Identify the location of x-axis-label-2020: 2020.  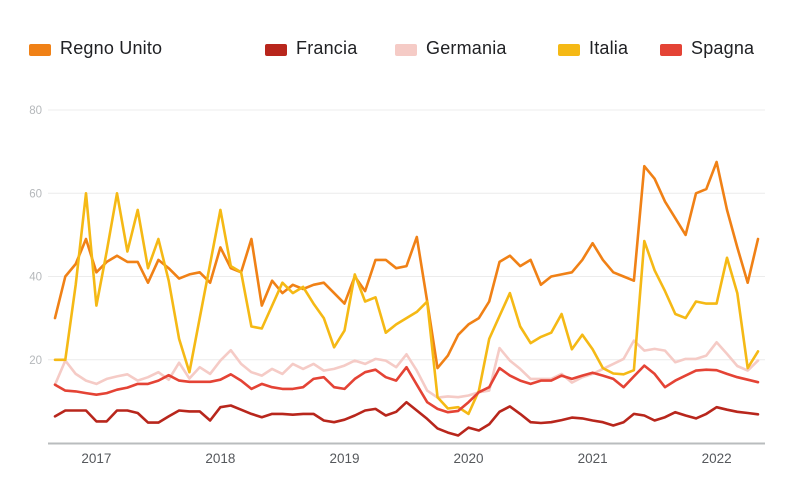
(469, 458).